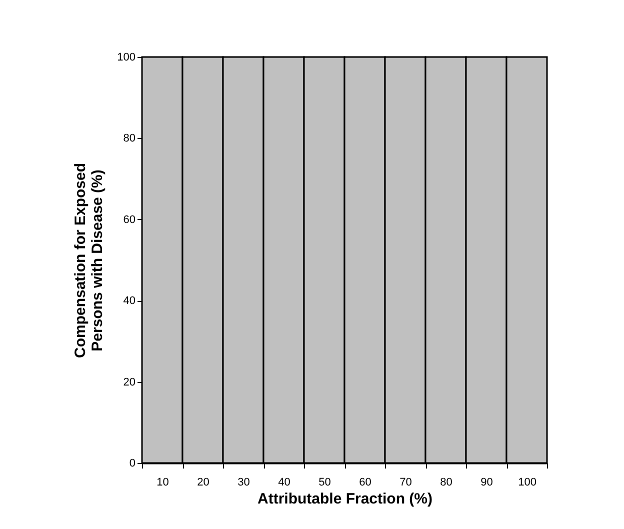  Describe the element at coordinates (244, 482) in the screenshot. I see `x-tick-label: 30` at that location.